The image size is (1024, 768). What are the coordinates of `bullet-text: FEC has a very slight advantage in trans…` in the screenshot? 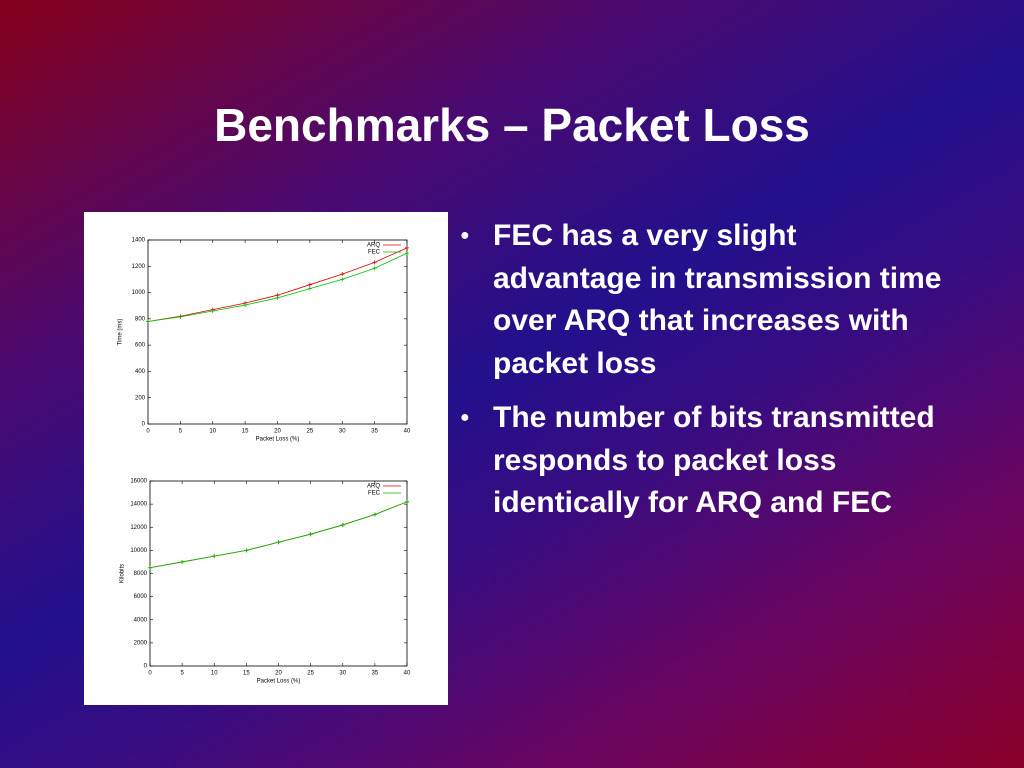 It's located at (717, 299).